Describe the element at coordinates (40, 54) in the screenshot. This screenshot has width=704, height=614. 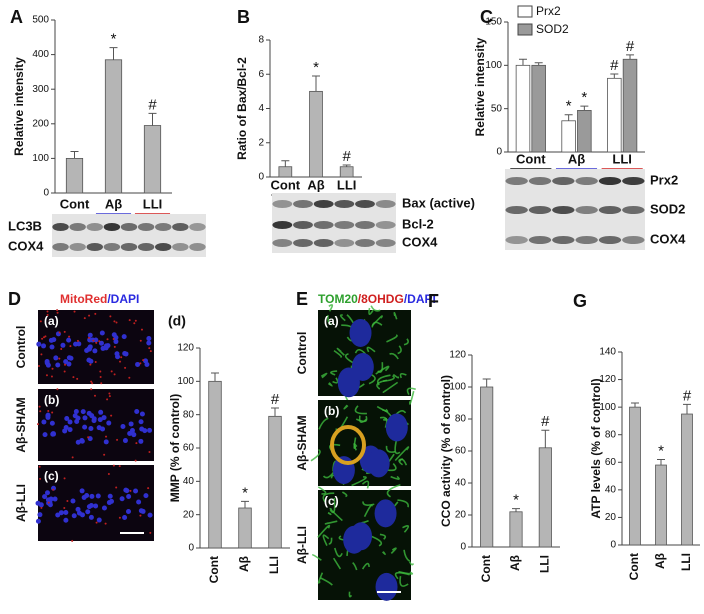
I see `y-tick-label: 400` at that location.